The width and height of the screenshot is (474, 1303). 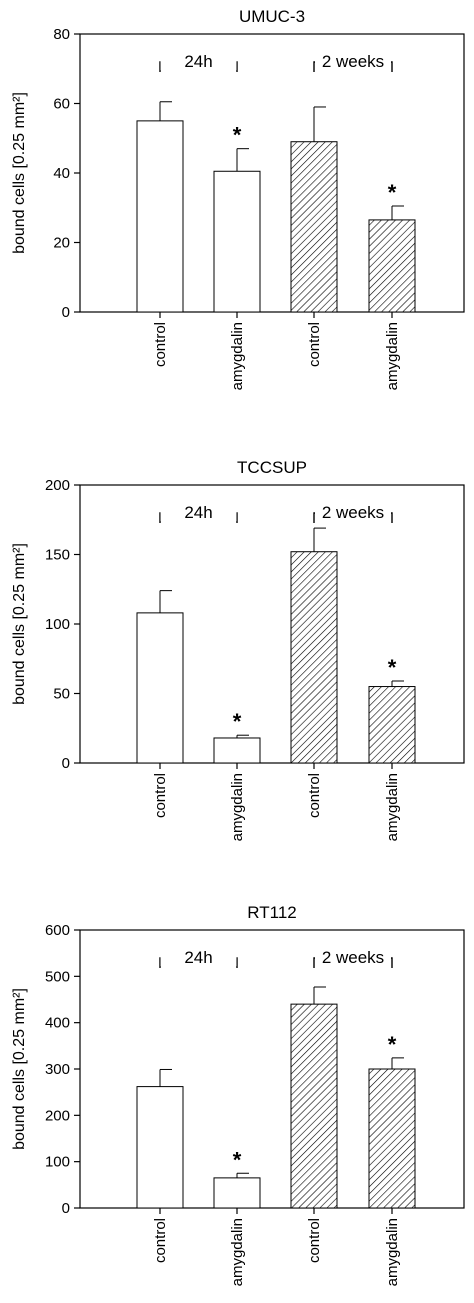 What do you see at coordinates (61, 243) in the screenshot?
I see `y-tick-label: 20` at bounding box center [61, 243].